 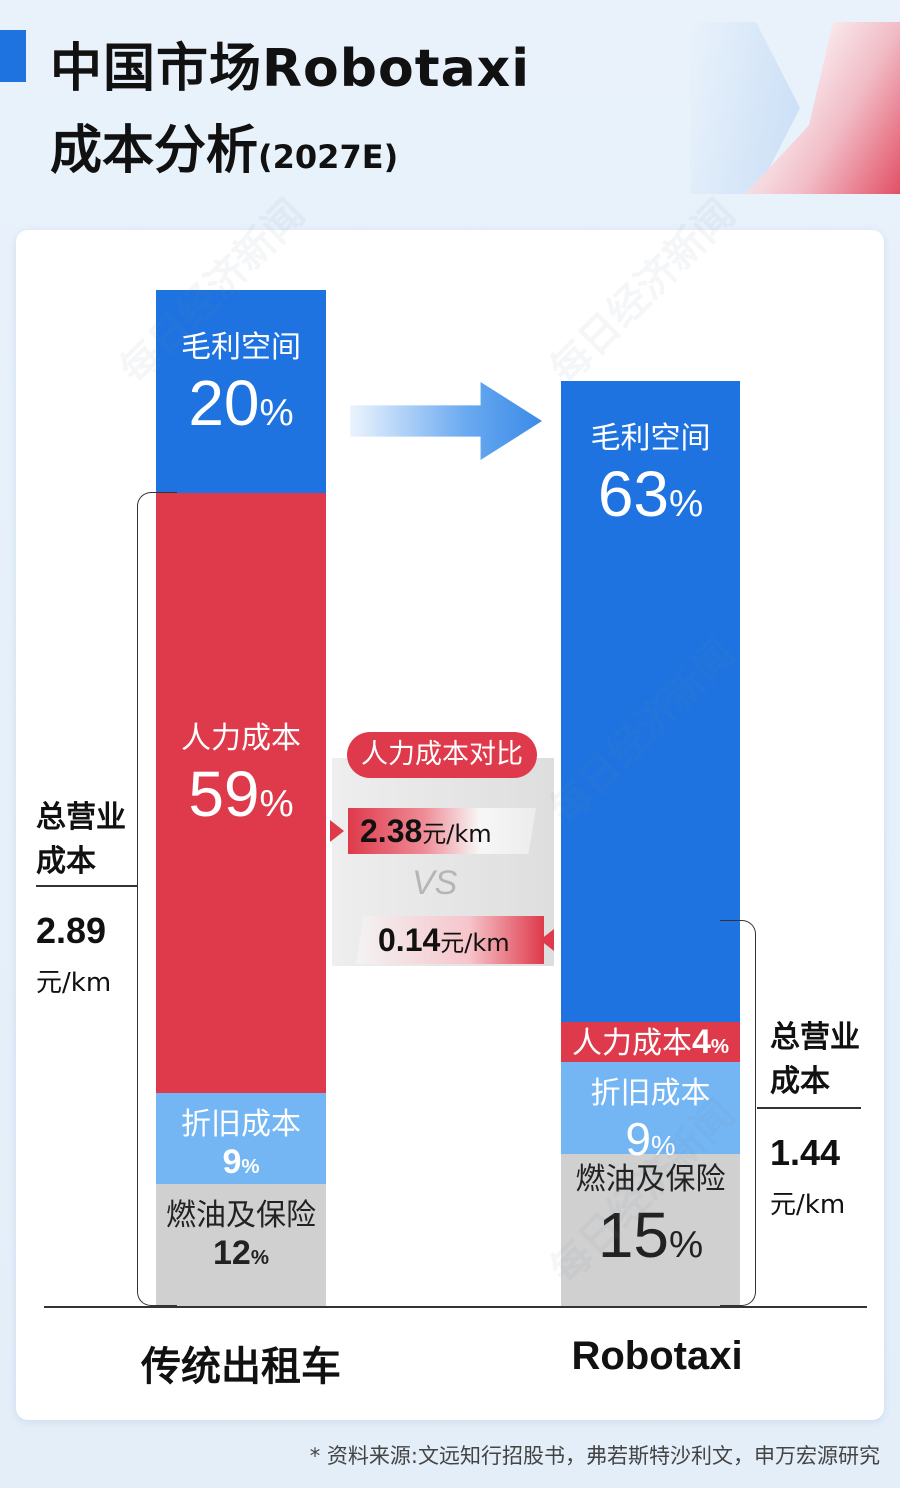 I want to click on segment-value-label: 15%, so click(x=650, y=1234).